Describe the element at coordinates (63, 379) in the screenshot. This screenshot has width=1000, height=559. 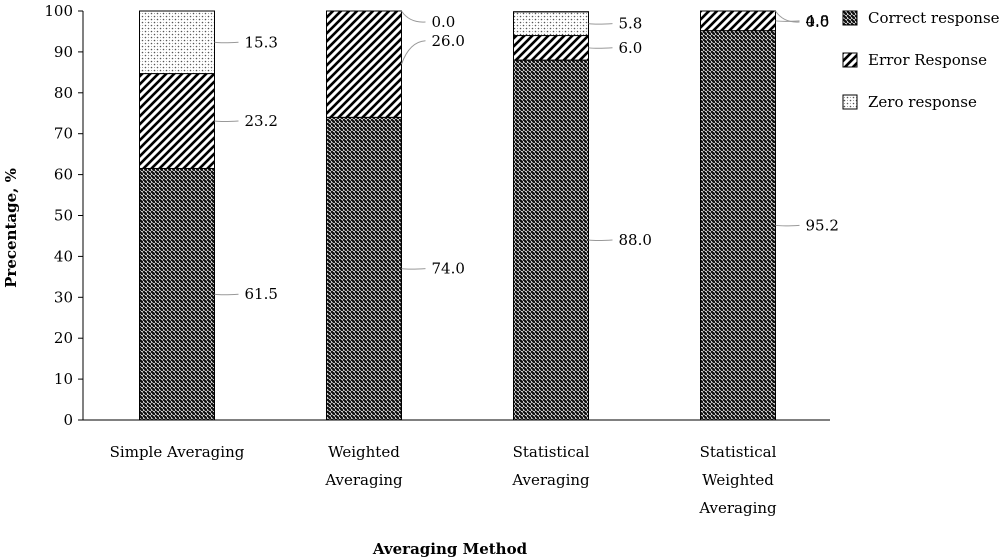
I see `y-tick-label: 10` at that location.